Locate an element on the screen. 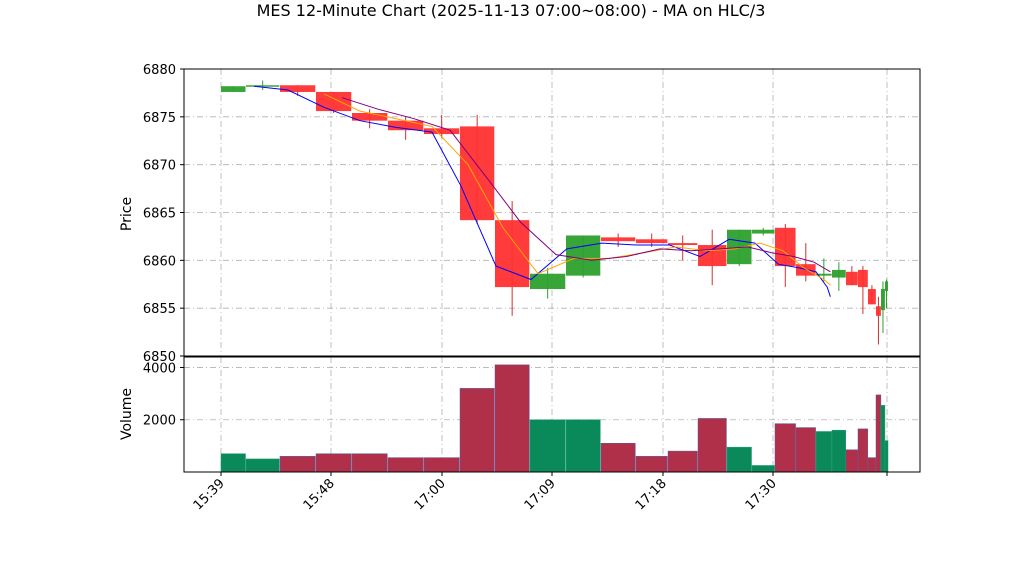 Image resolution: width=1022 pixels, height=579 pixels. x-axis: 15:39 15:48 17:00 17:09 17:18 17:30 is located at coordinates (539, 492).